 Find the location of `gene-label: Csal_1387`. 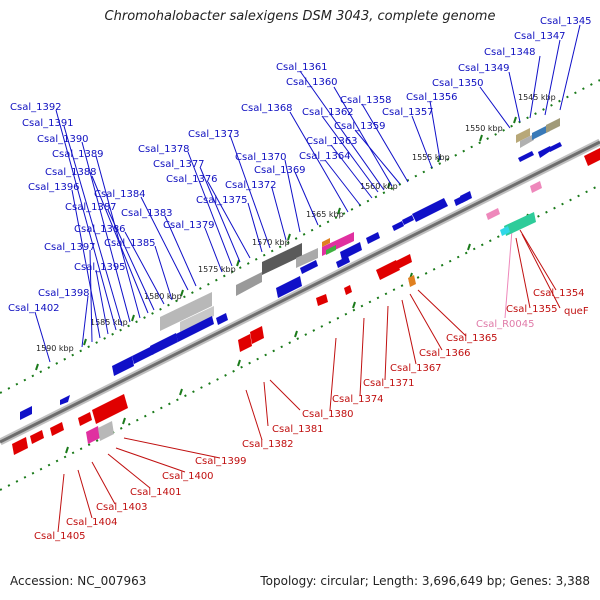

gene-label: Csal_1387 is located at coordinates (91, 207).